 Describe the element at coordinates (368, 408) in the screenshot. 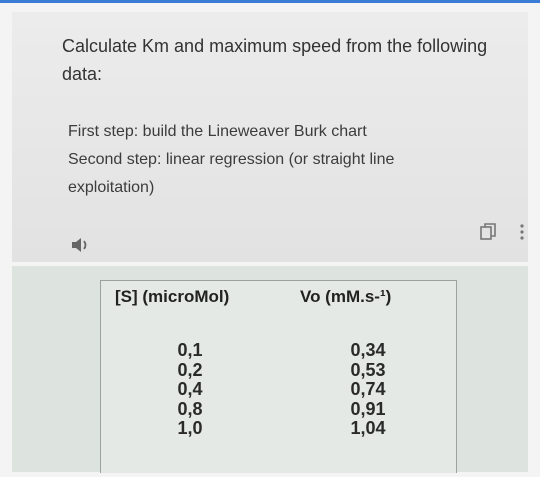

I see `table-cell: 0,91` at that location.